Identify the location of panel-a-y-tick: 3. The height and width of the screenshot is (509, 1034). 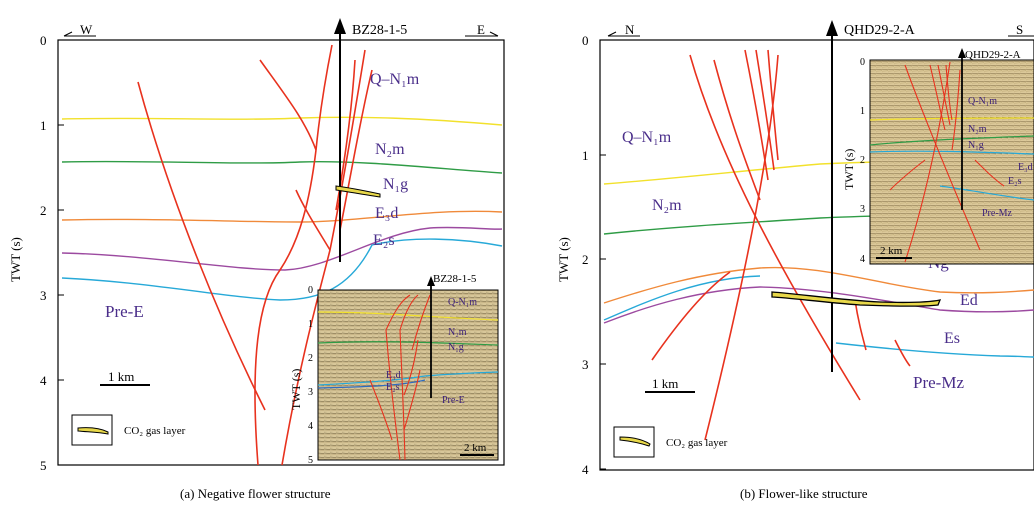
(43, 295).